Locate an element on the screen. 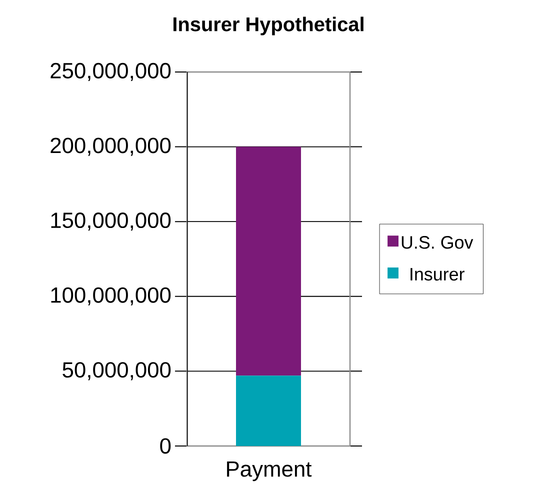 This screenshot has width=551, height=504. chart-title: Insurer Hypothetical is located at coordinates (269, 26).